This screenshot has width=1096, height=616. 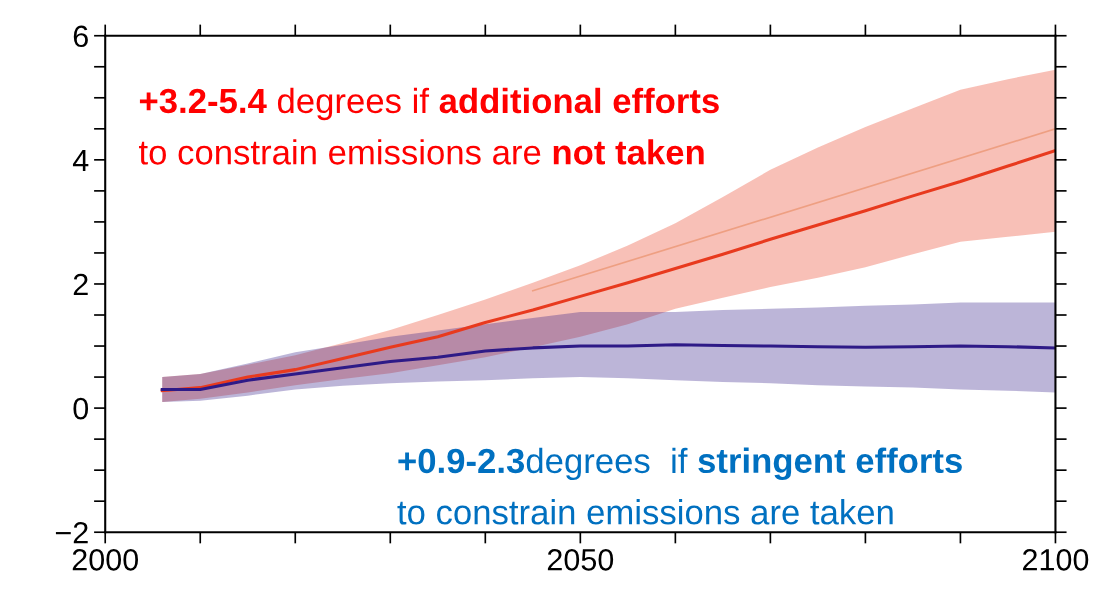 What do you see at coordinates (105, 560) in the screenshot?
I see `x-tick-label: 2000` at bounding box center [105, 560].